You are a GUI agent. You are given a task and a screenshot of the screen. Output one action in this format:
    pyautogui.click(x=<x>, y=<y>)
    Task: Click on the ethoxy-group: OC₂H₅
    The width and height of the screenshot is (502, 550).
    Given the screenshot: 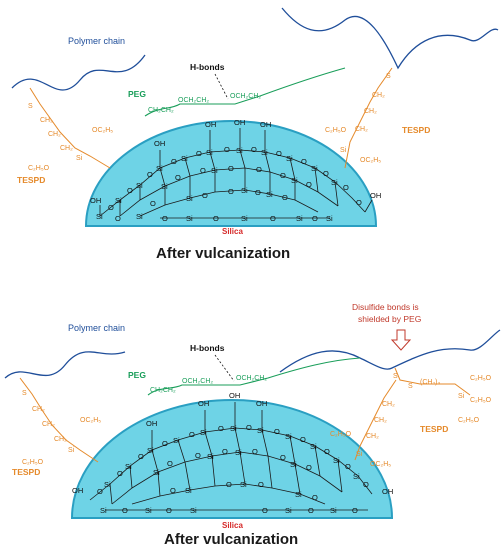 What is the action you would take?
    pyautogui.click(x=102, y=130)
    